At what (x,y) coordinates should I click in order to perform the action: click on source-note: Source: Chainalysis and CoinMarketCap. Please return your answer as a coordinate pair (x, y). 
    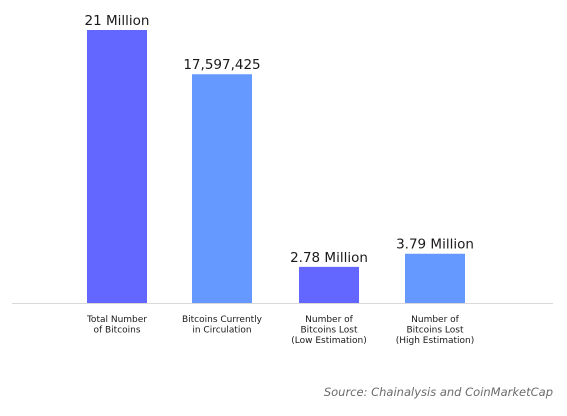
    Looking at the image, I should click on (438, 392).